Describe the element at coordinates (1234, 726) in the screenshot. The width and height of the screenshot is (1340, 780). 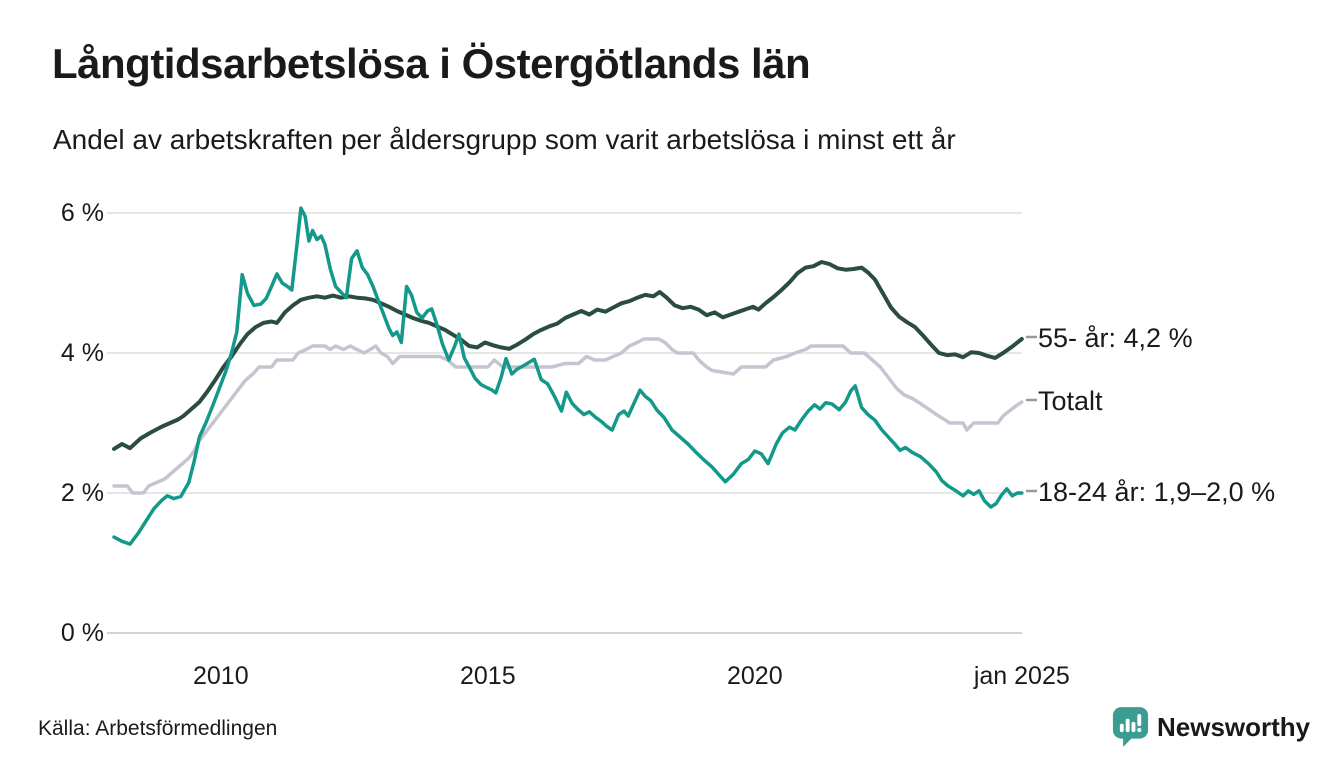
I see `newsworthy-logo-text: Newsworthy` at that location.